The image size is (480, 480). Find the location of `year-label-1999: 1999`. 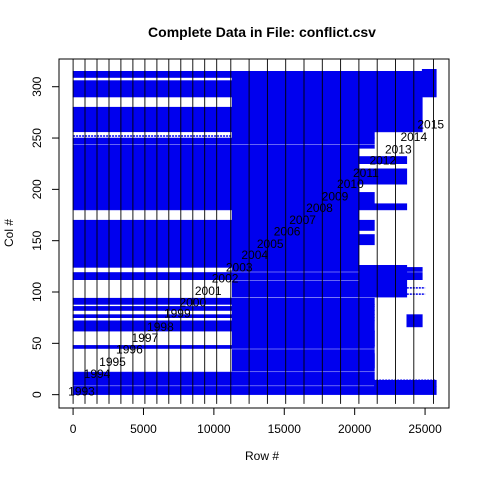

year-label-1999: 1999 is located at coordinates (177, 314).